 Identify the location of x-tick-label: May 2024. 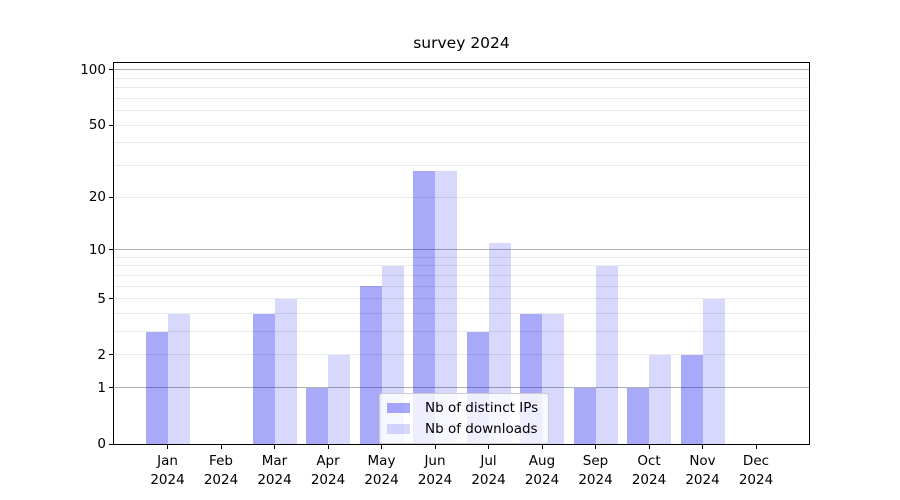
(381, 471).